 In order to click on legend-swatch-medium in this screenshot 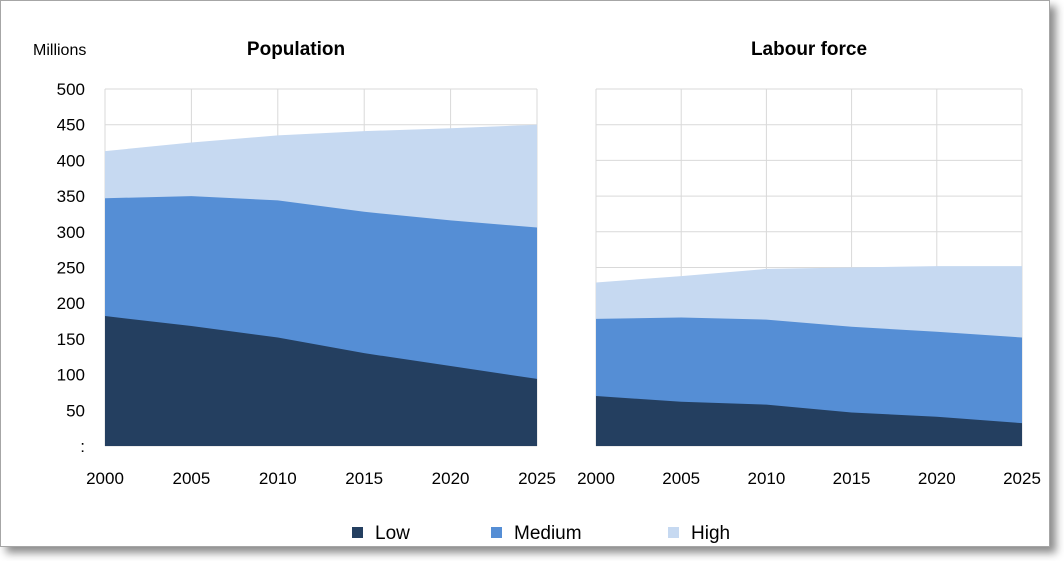, I will do `click(496, 532)`.